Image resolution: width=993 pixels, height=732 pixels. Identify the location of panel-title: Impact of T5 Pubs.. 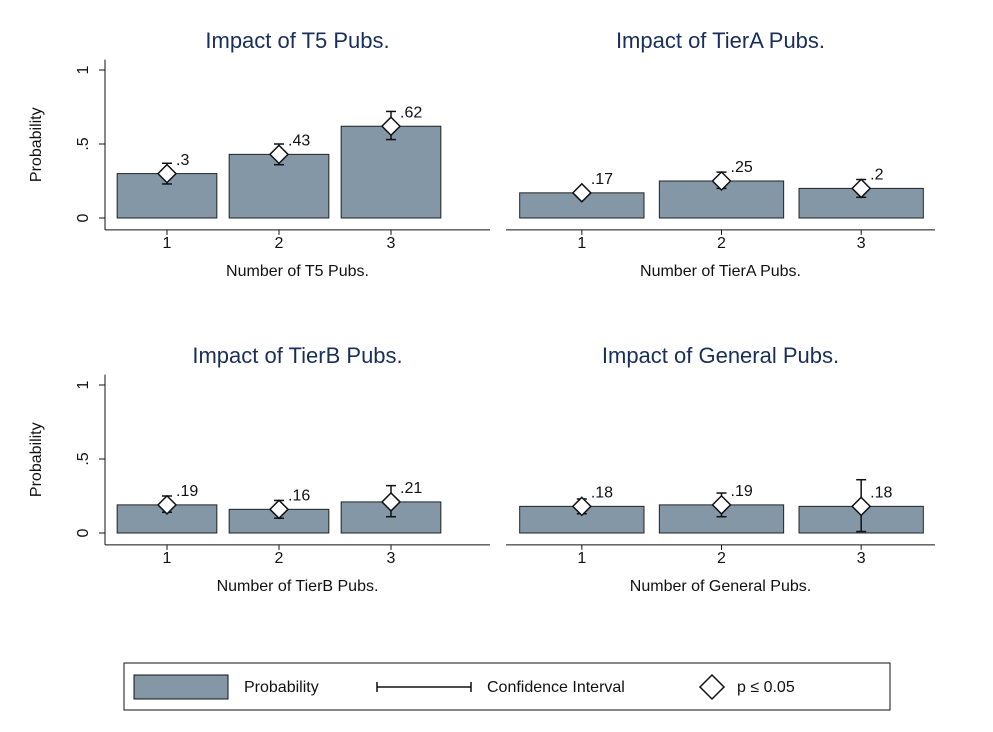
(297, 40).